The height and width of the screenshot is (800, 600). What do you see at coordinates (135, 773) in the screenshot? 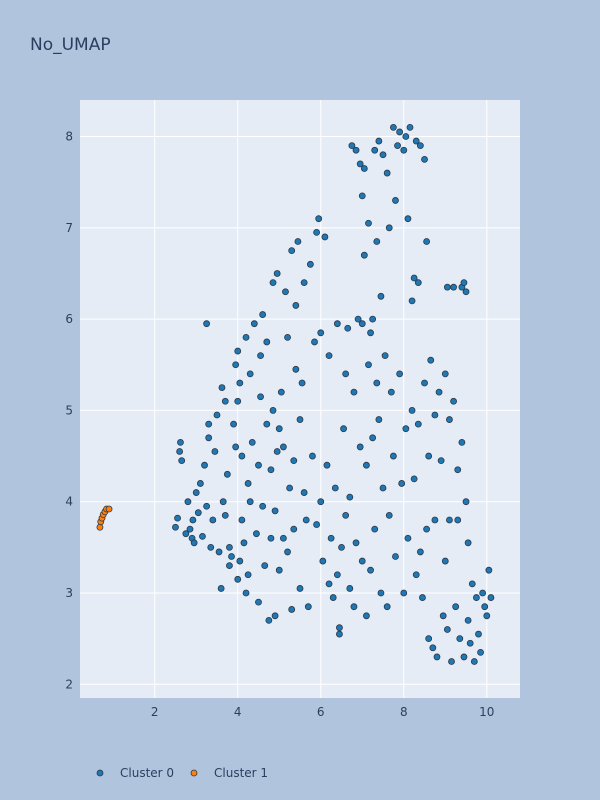
I see `legend-item-cluster-0: Cluster 0` at bounding box center [135, 773].